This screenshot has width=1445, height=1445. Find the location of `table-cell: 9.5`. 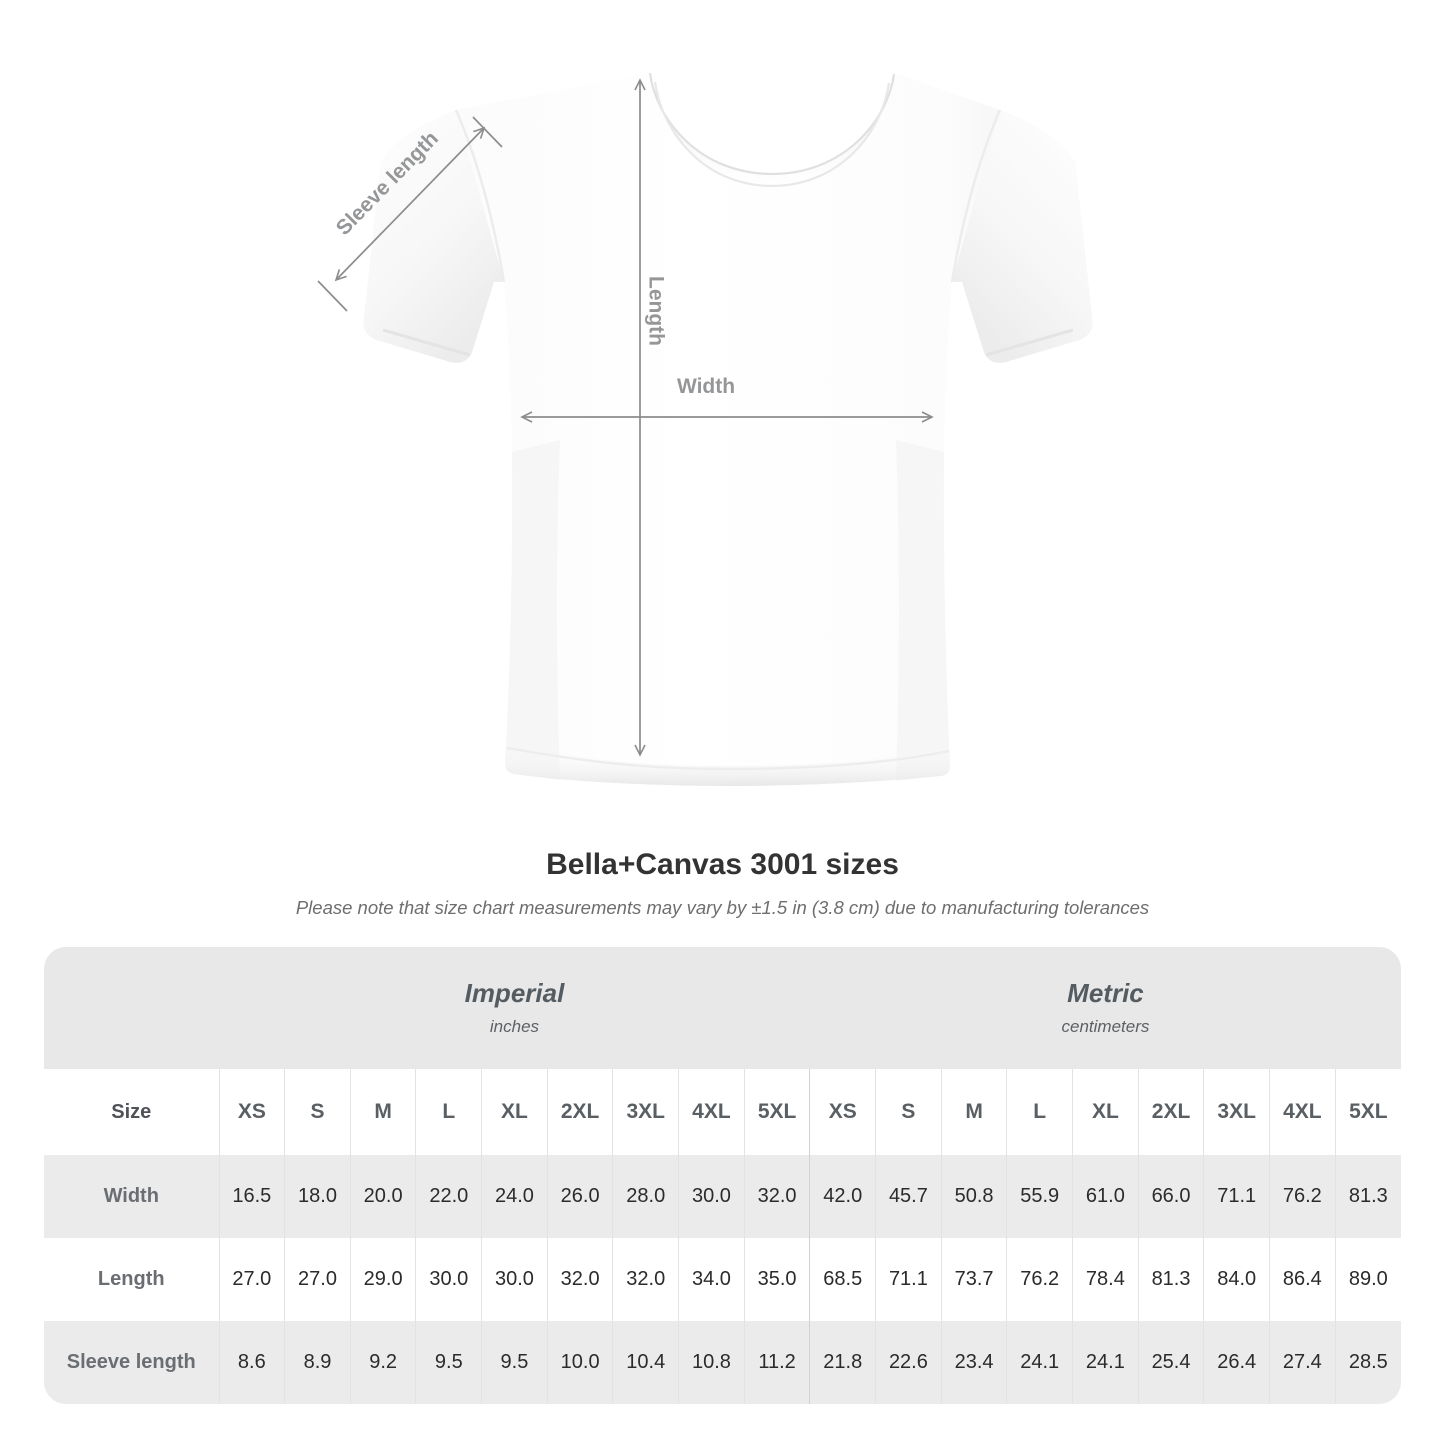

table-cell: 9.5 is located at coordinates (514, 1362).